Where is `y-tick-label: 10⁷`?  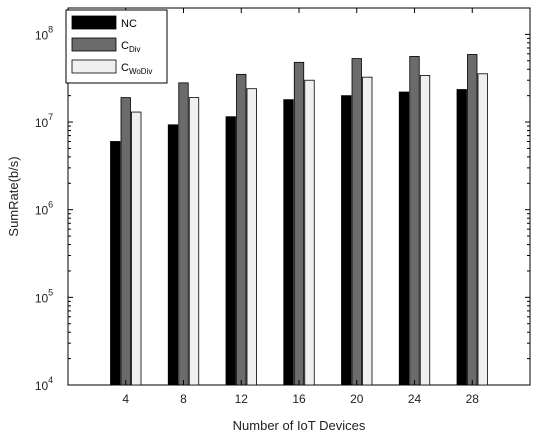
y-tick-label: 10⁷ is located at coordinates (44, 121).